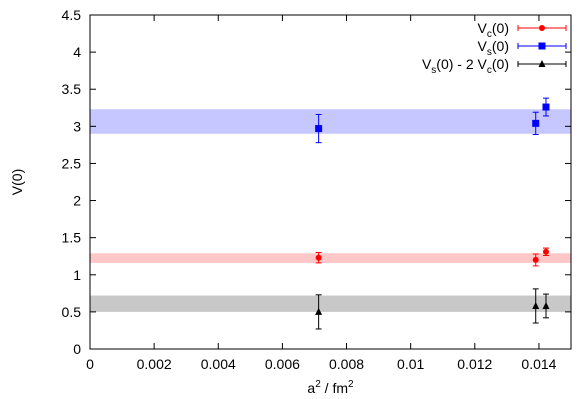  I want to click on x-tick-label: 0.008, so click(346, 364).